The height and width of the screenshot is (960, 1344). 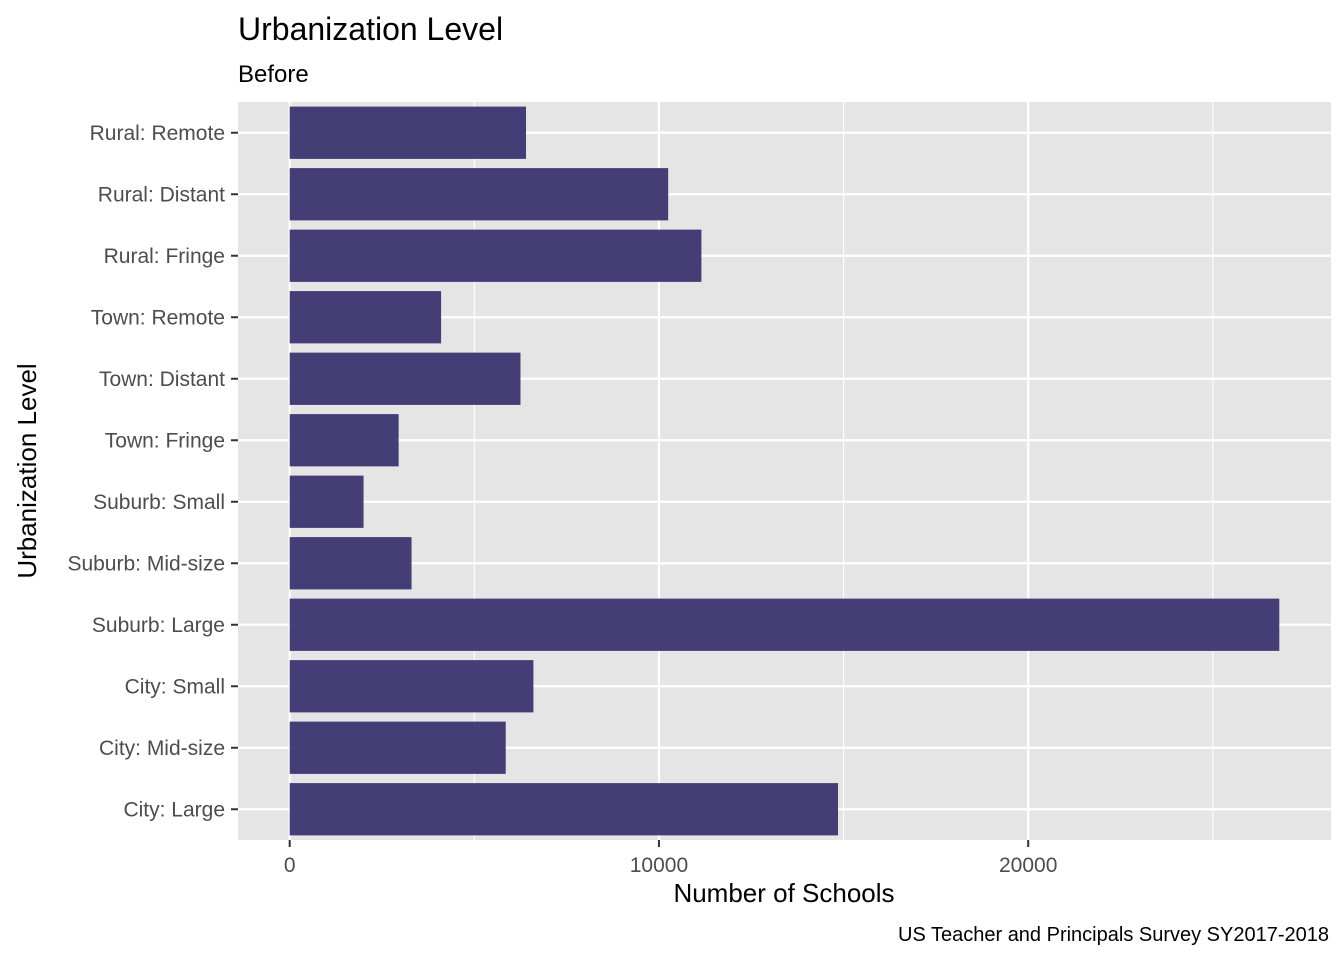 What do you see at coordinates (146, 563) in the screenshot?
I see `y-tick-label: Suburb: Mid-size` at bounding box center [146, 563].